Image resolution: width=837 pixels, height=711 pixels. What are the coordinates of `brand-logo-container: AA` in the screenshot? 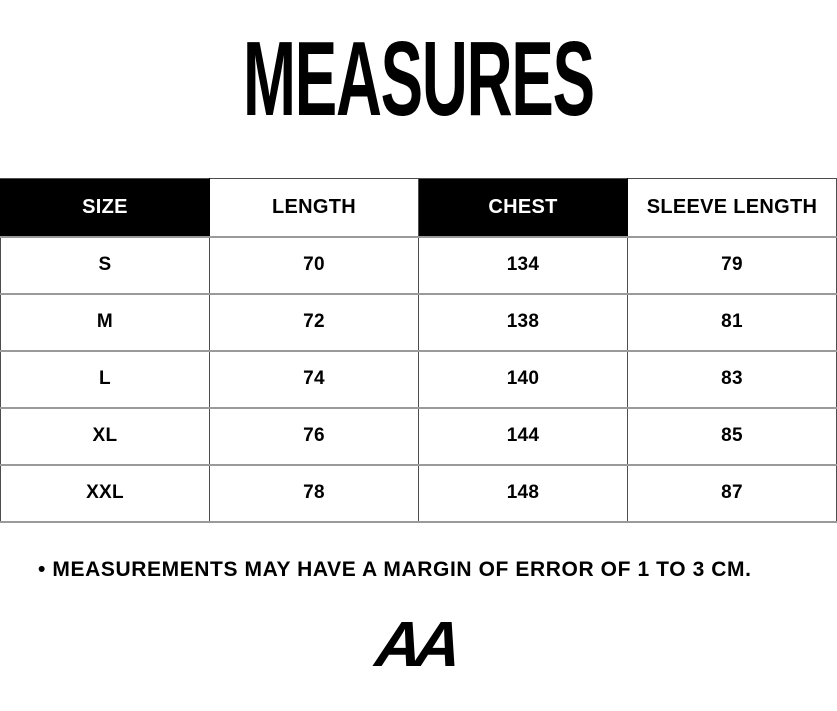 It's located at (418, 644).